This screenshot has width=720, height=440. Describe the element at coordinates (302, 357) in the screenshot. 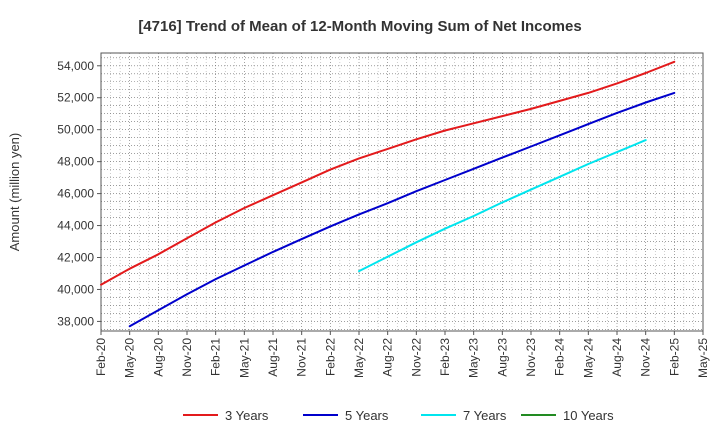

I see `x-tick-label: Nov-21` at that location.